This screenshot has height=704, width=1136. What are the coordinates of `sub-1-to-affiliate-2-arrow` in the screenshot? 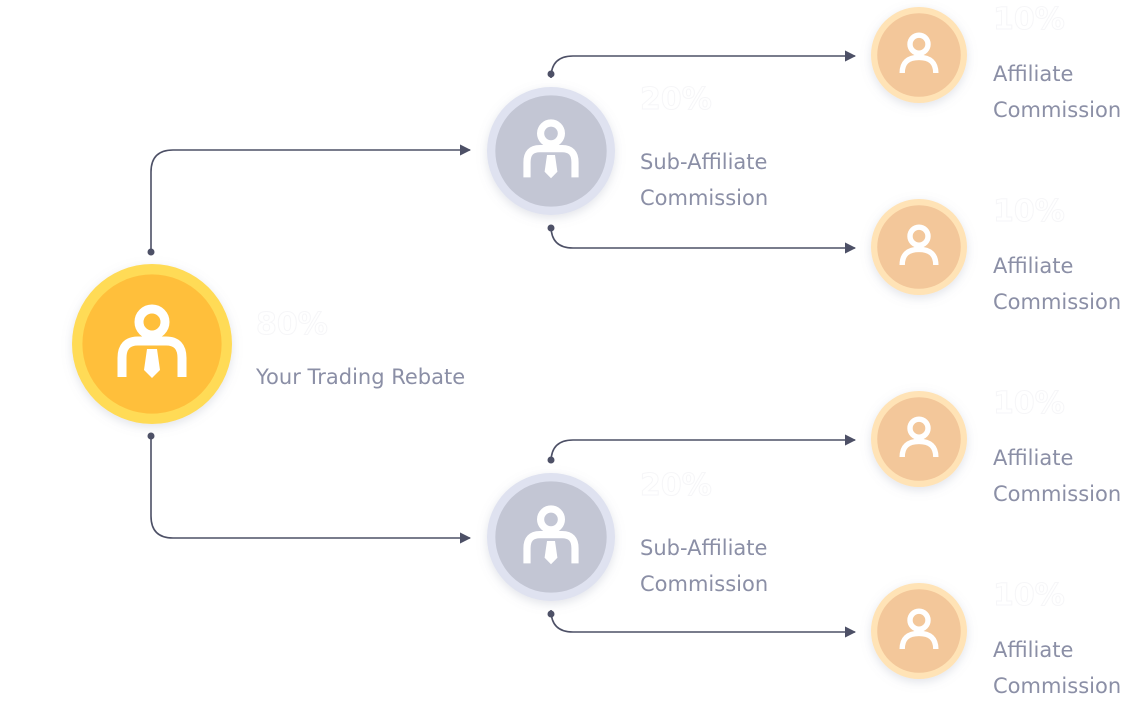 It's located at (703, 239).